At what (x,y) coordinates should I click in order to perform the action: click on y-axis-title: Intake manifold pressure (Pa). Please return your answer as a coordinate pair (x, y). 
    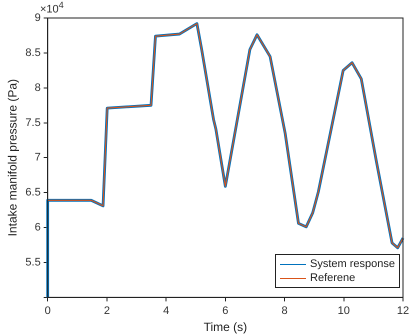
    Looking at the image, I should click on (13, 157).